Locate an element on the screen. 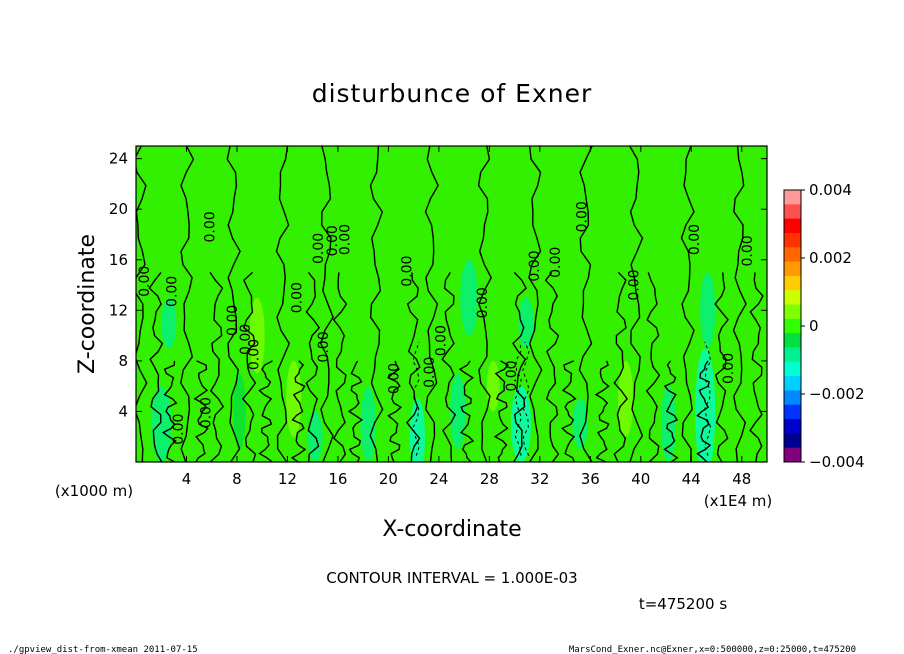 This screenshot has height=654, width=904. y-tick-label: 24 is located at coordinates (118, 159).